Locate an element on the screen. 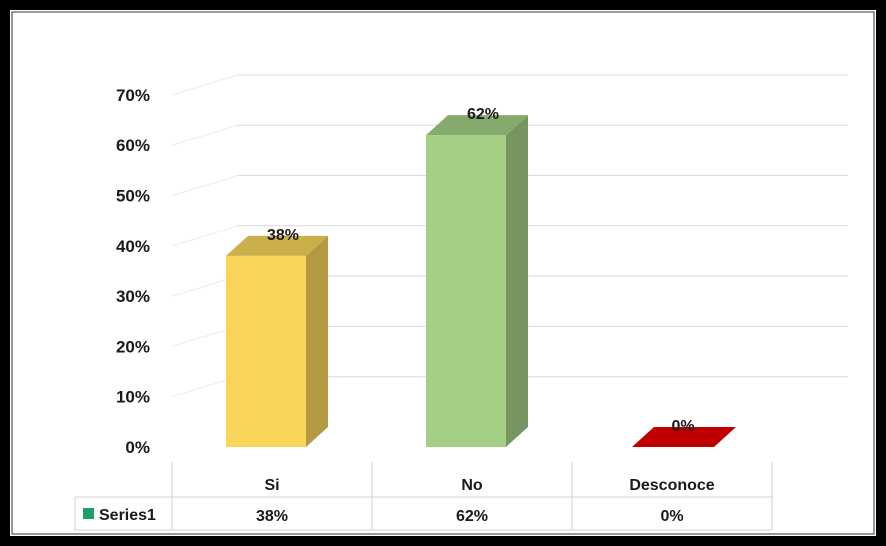  y-tick-label: 60% is located at coordinates (133, 145).